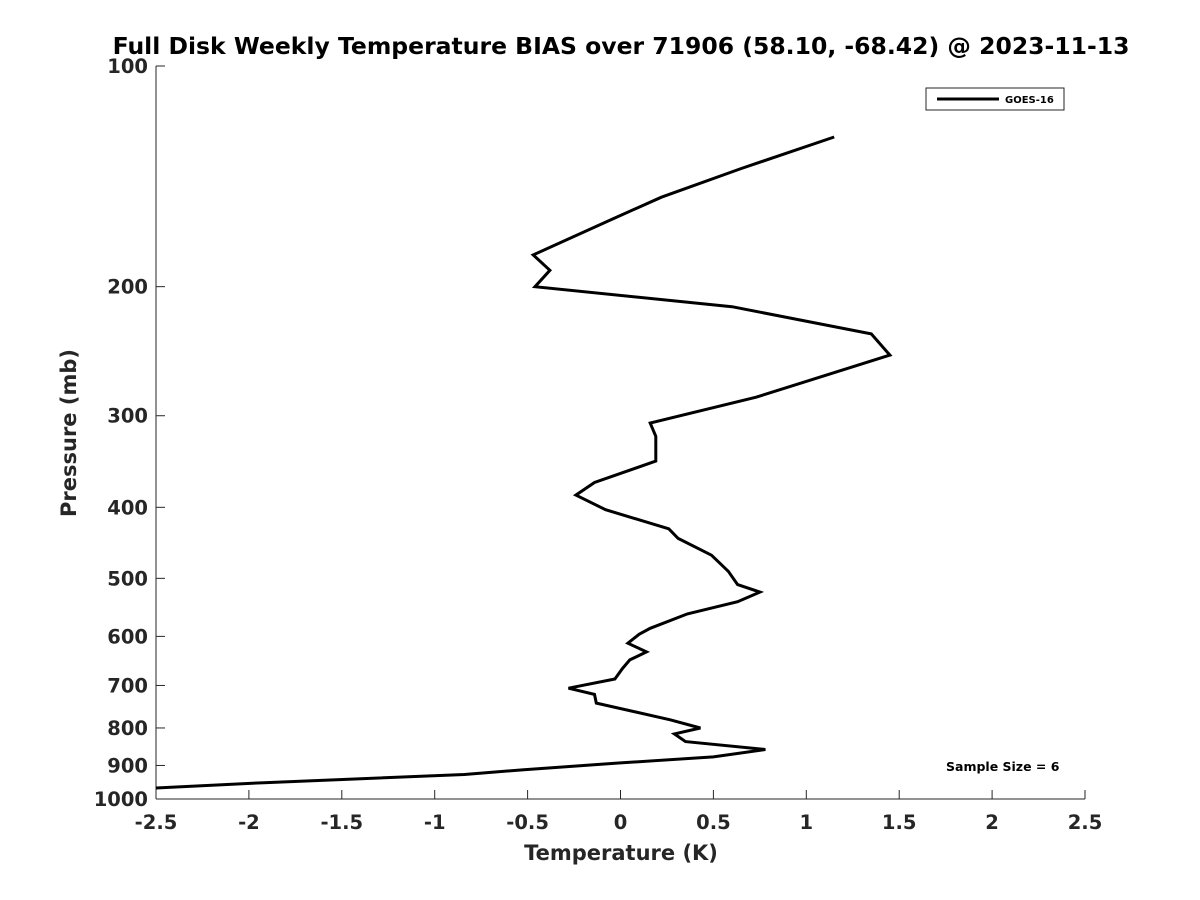 The image size is (1200, 900). What do you see at coordinates (127, 685) in the screenshot?
I see `y-tick-label: 700` at bounding box center [127, 685].